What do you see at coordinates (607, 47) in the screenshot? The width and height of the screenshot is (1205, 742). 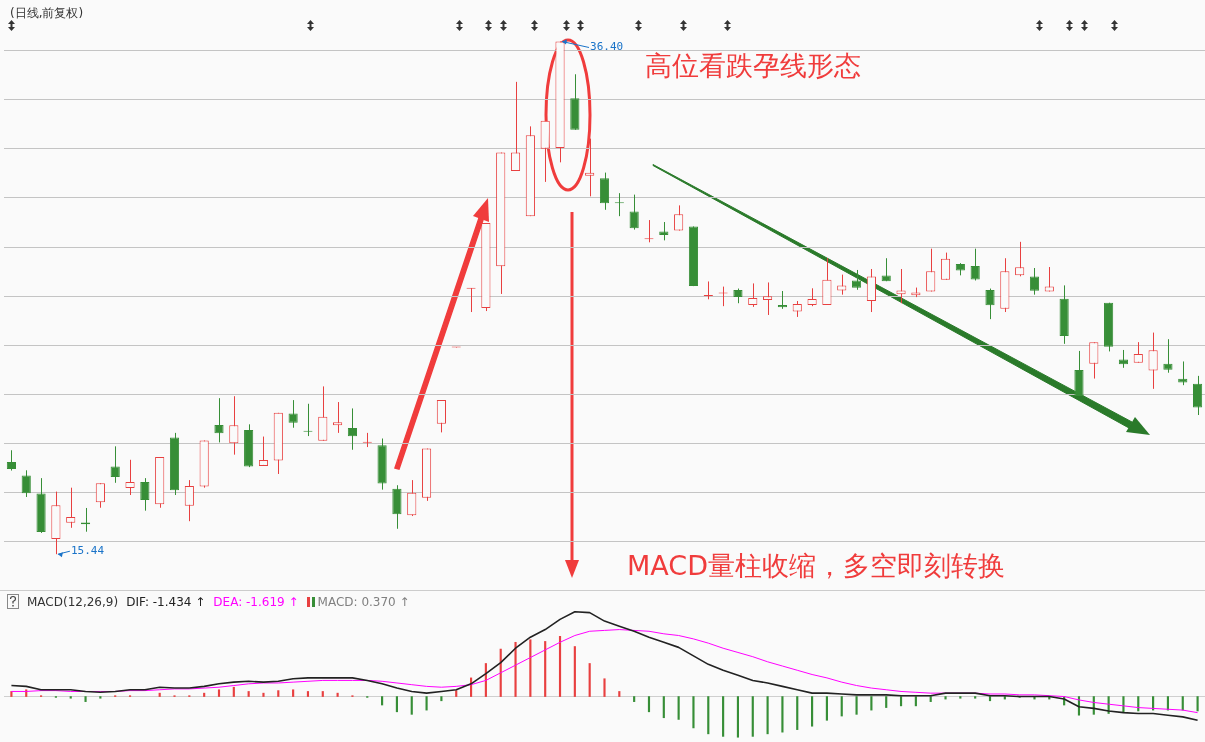 I see `annotation: 36.40` at bounding box center [607, 47].